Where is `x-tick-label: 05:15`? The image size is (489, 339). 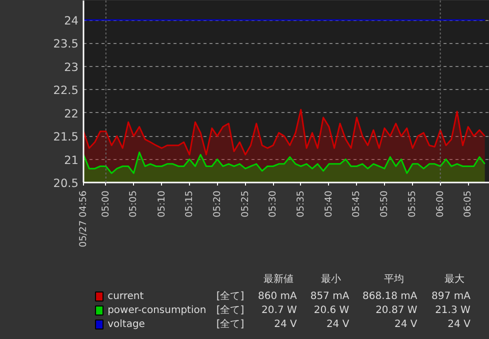
x-tick-label: 05:15 is located at coordinates (190, 204).